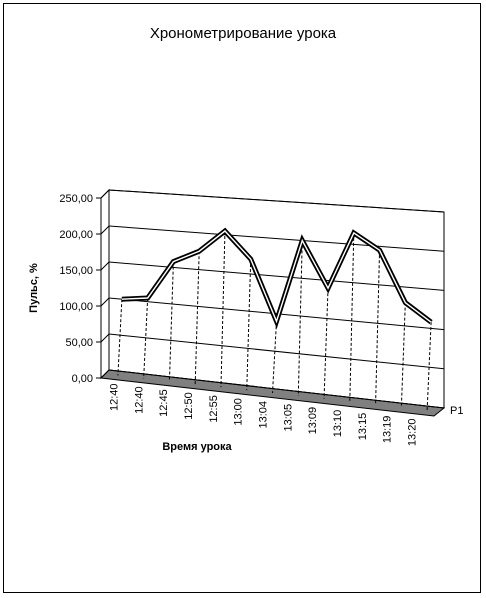 This screenshot has height=598, width=486. I want to click on y-tick-labels: 0,00 50,00 100,00 150,00 200,00 250,00, so click(76, 289).